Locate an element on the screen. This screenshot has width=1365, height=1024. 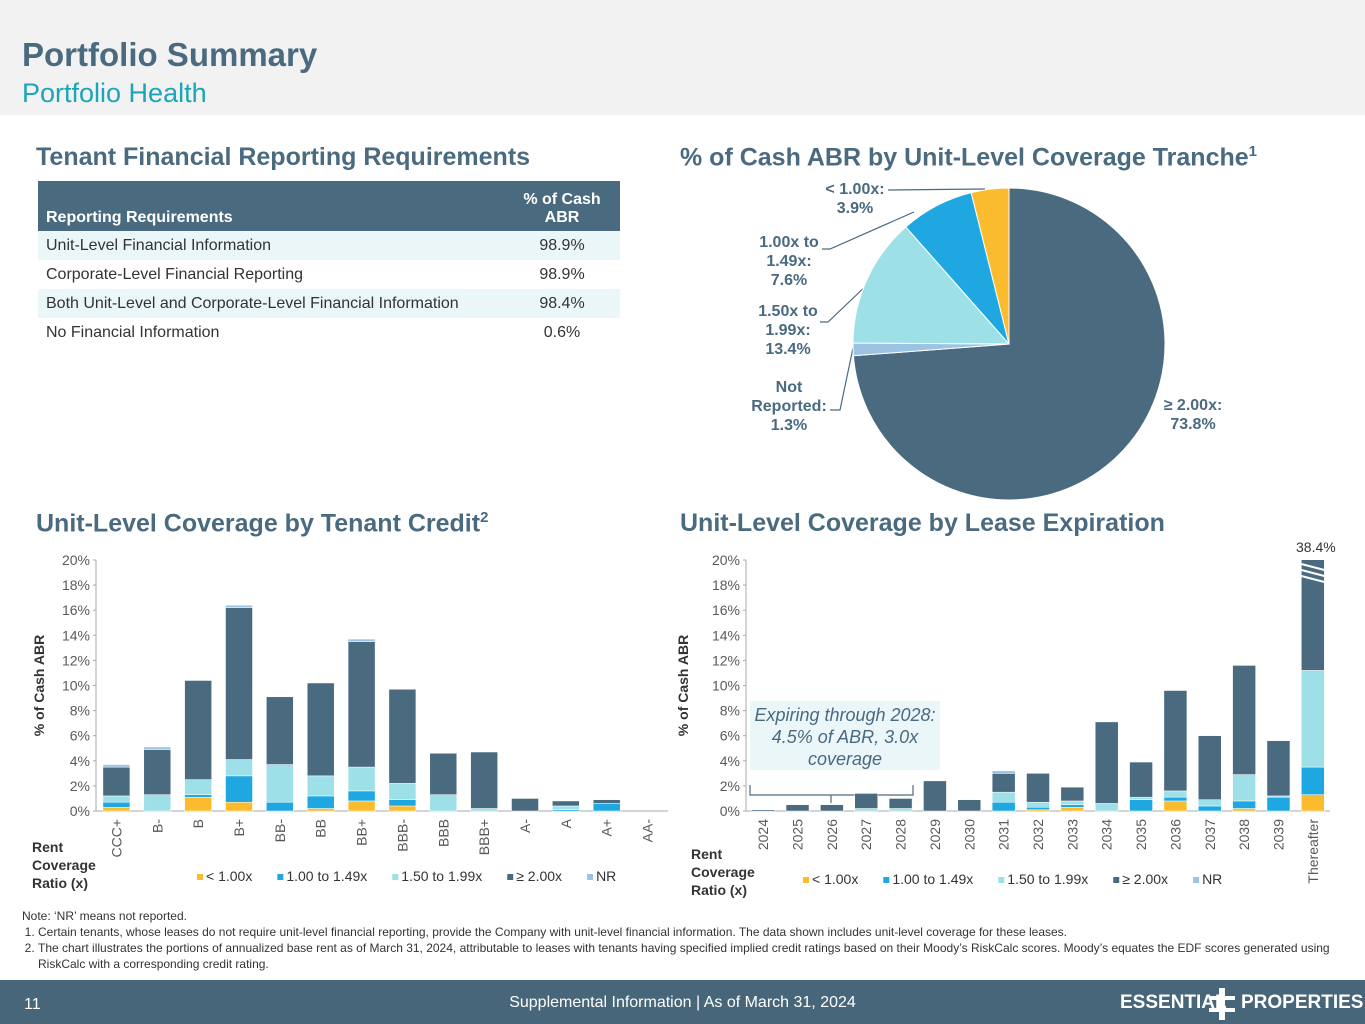
x-tick-label: 2029 is located at coordinates (935, 834).